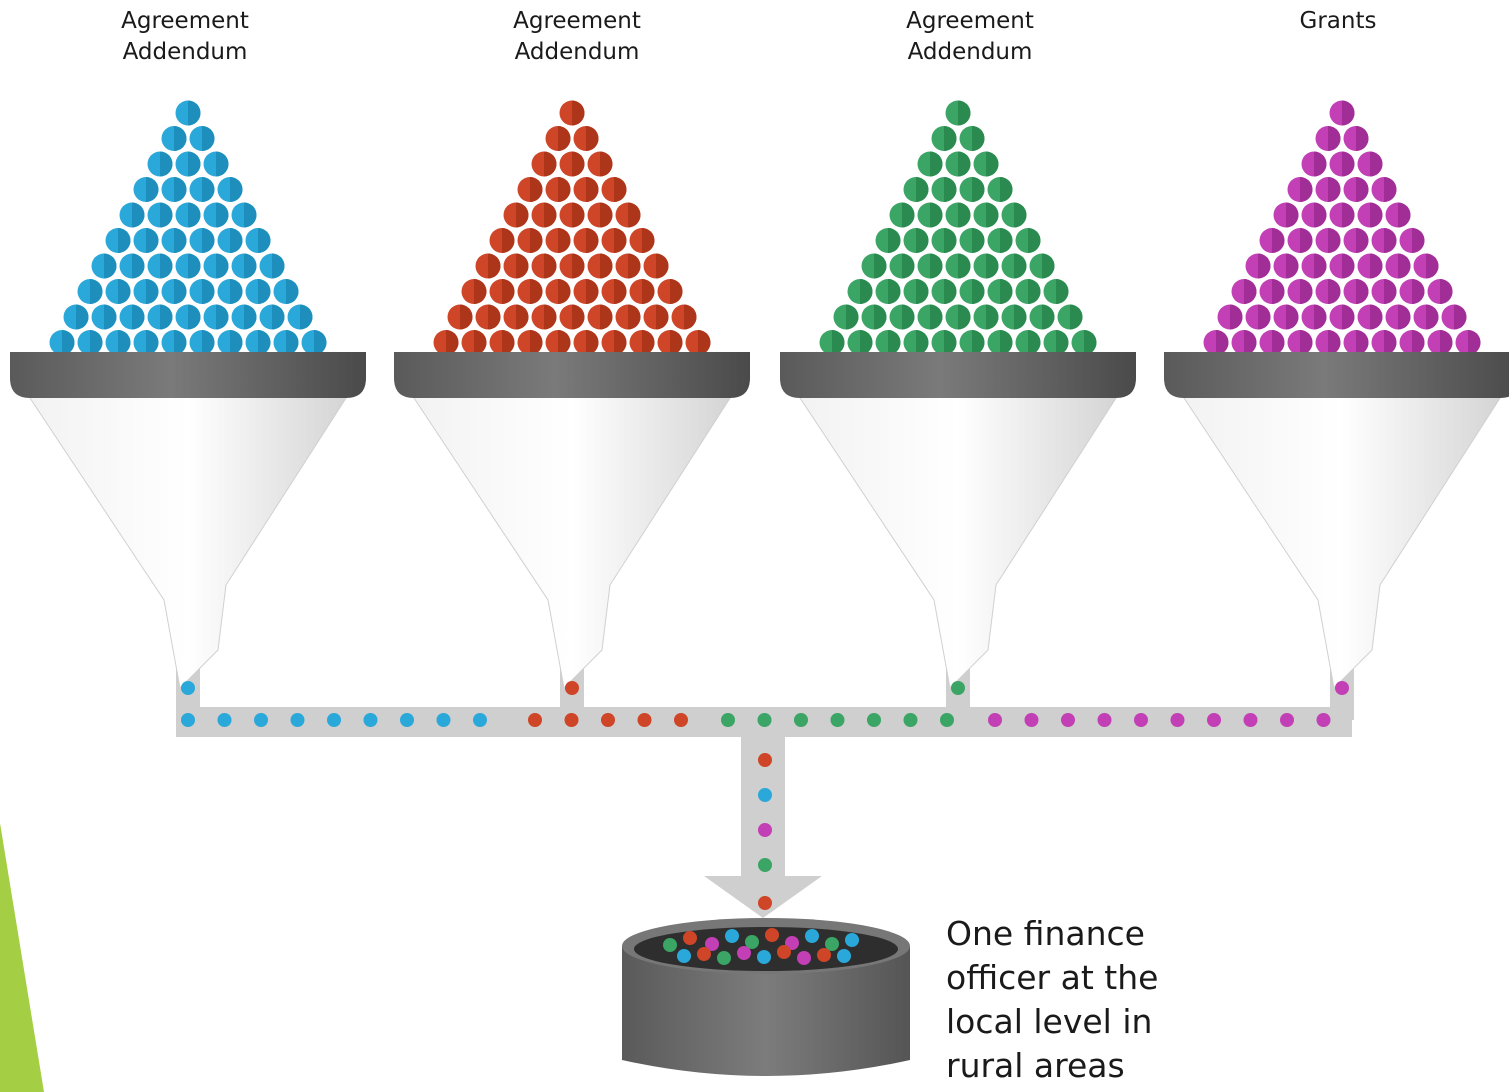 The height and width of the screenshot is (1092, 1509). I want to click on funnel-label-4: Grants, so click(1338, 21).